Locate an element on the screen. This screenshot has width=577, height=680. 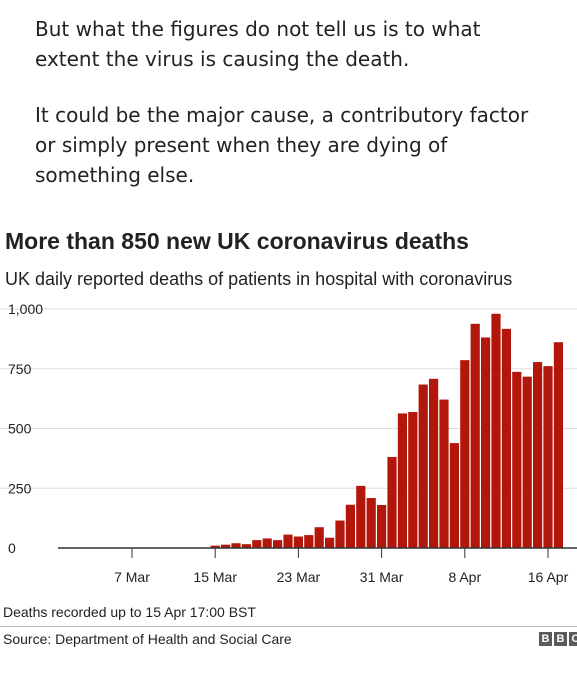
y-tick-label: 1,000 is located at coordinates (25, 309).